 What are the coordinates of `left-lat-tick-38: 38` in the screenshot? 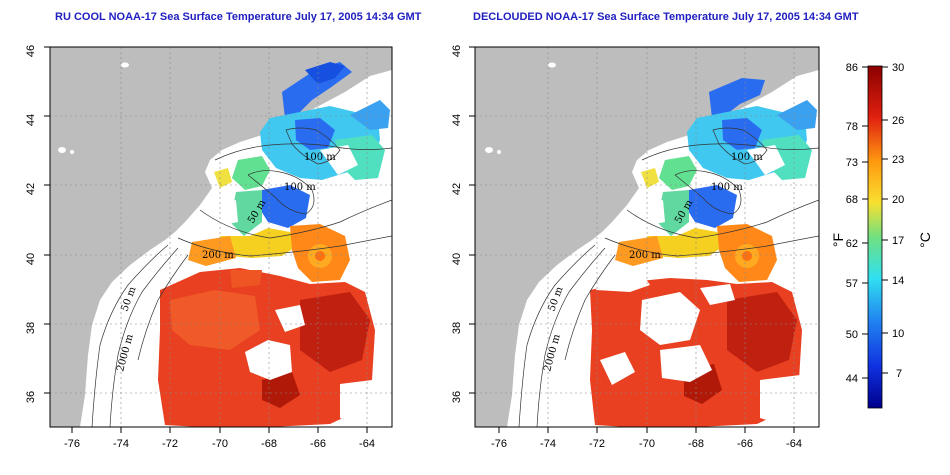 It's located at (31, 328).